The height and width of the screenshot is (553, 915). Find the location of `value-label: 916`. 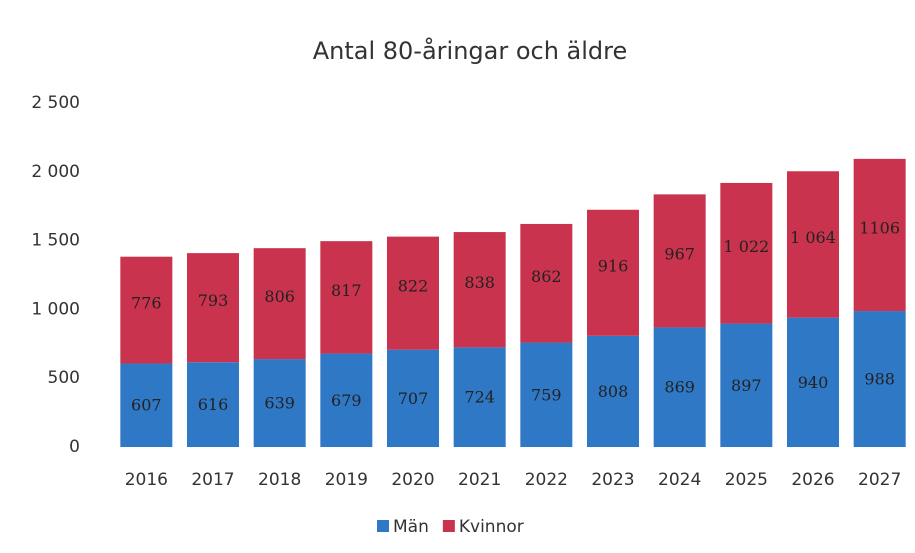

value-label: 916 is located at coordinates (613, 265).